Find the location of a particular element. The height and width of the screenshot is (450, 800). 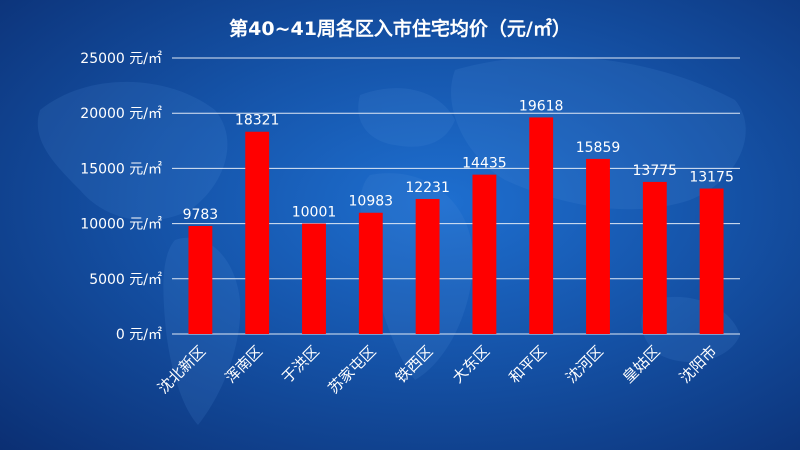

data-label: 13775 is located at coordinates (655, 171).